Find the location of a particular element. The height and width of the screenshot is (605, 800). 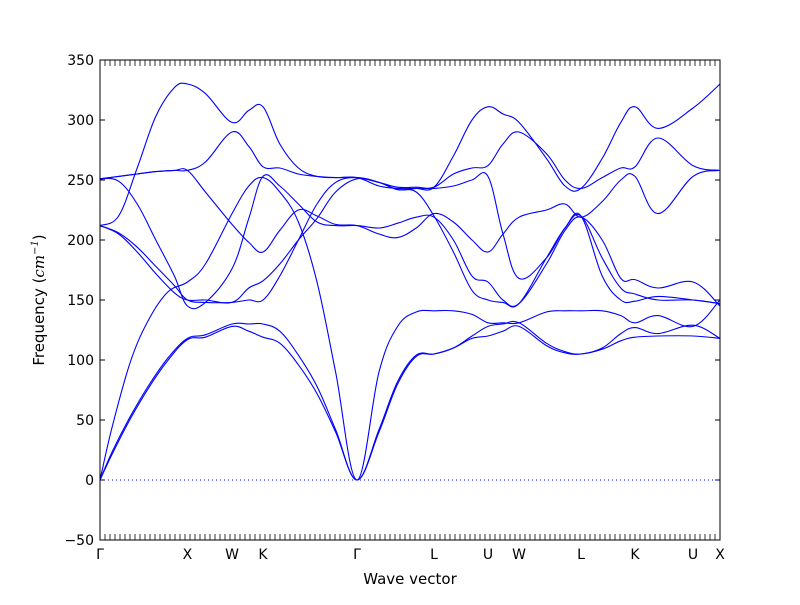

y-axis-label-exponent: −1 is located at coordinates (35, 247).